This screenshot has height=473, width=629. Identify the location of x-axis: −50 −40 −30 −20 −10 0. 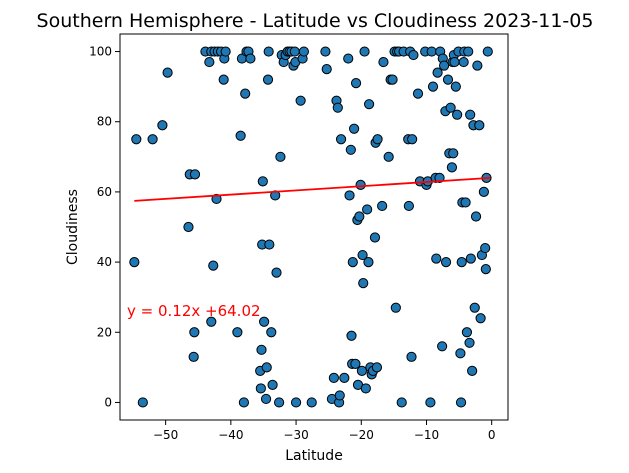
(324, 431).